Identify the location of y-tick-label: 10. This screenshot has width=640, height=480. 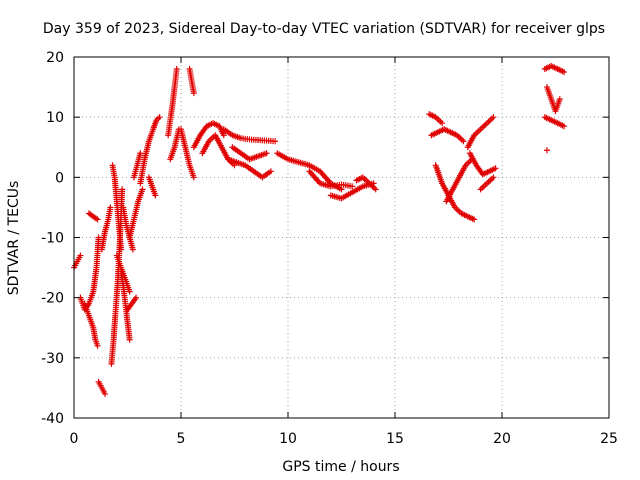
(55, 118).